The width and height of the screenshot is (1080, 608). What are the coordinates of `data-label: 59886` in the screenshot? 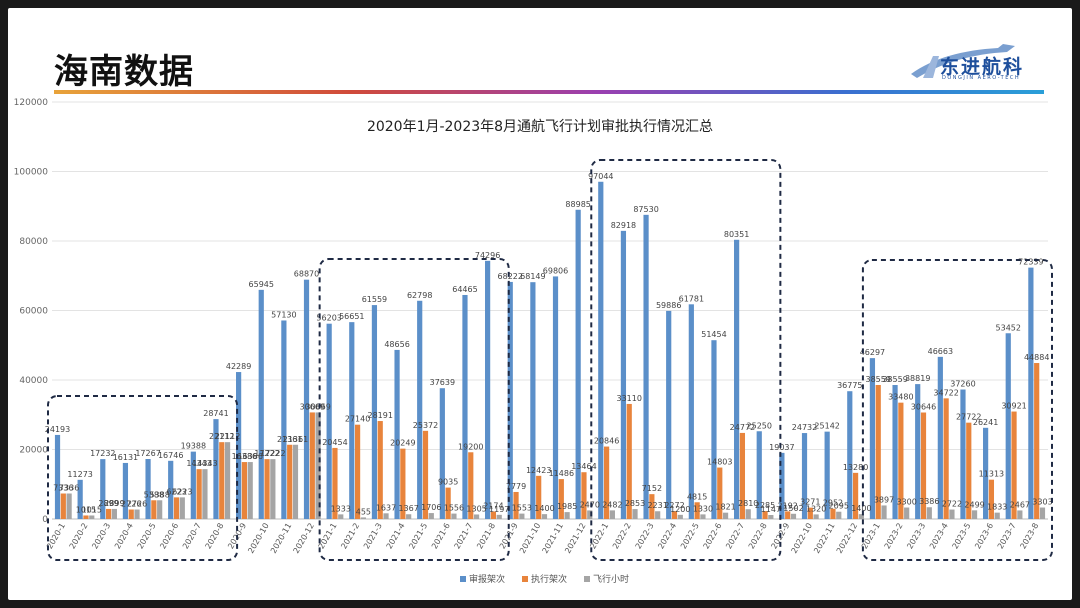 It's located at (668, 305).